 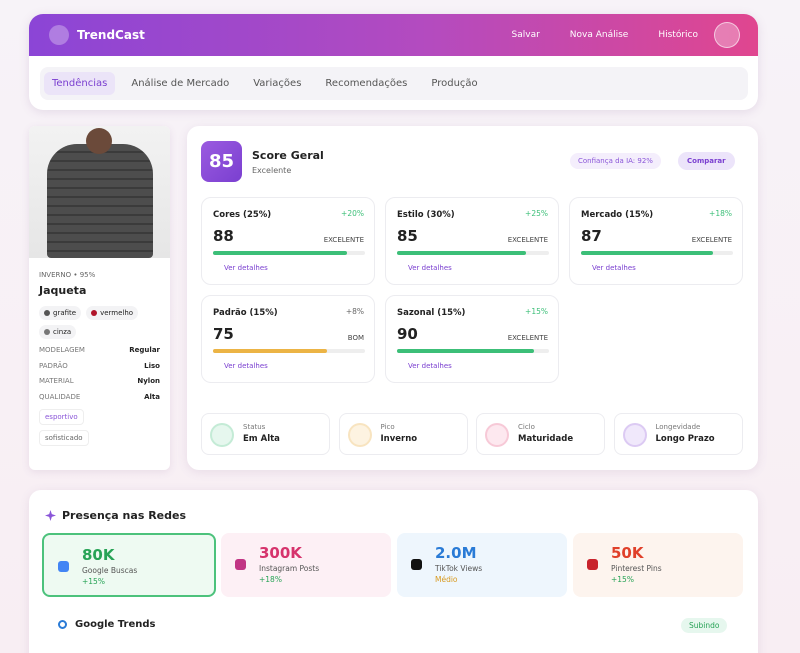 I want to click on metric-value: 75, so click(x=223, y=334).